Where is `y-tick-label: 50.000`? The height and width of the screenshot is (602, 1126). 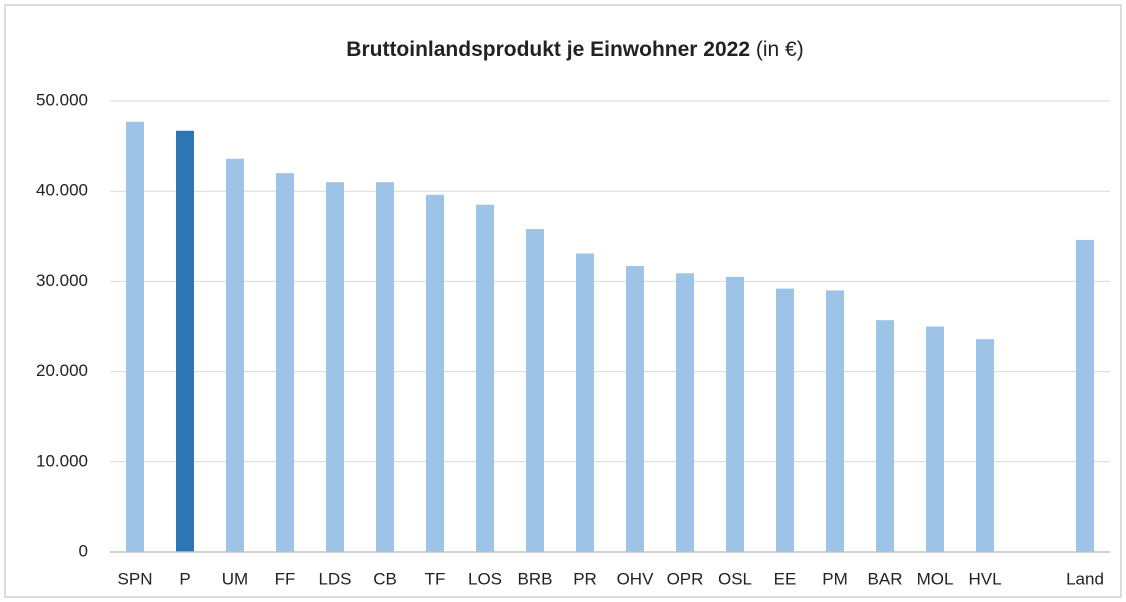 y-tick-label: 50.000 is located at coordinates (62, 99).